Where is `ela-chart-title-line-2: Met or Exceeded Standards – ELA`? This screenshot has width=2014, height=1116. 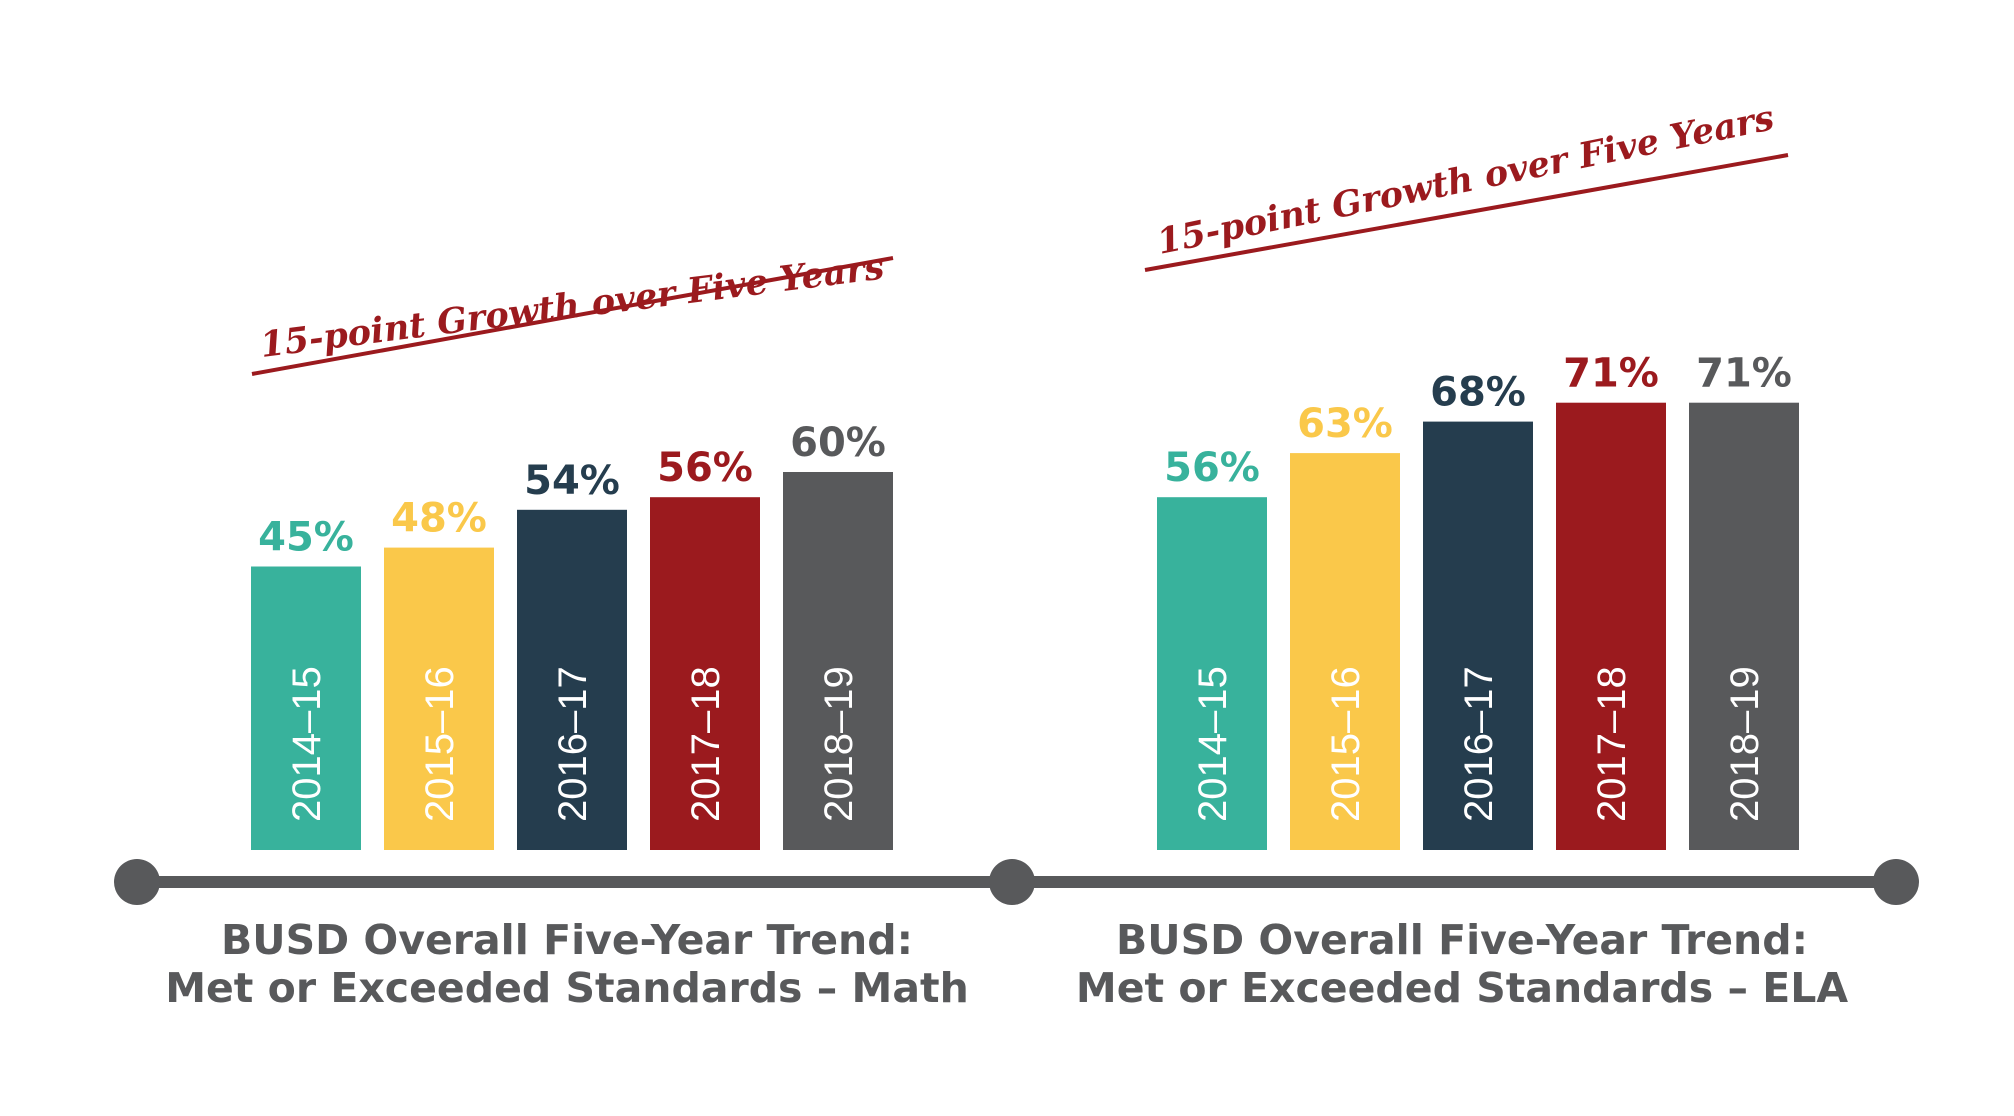
ela-chart-title-line-2: Met or Exceeded Standards – ELA is located at coordinates (1462, 988).